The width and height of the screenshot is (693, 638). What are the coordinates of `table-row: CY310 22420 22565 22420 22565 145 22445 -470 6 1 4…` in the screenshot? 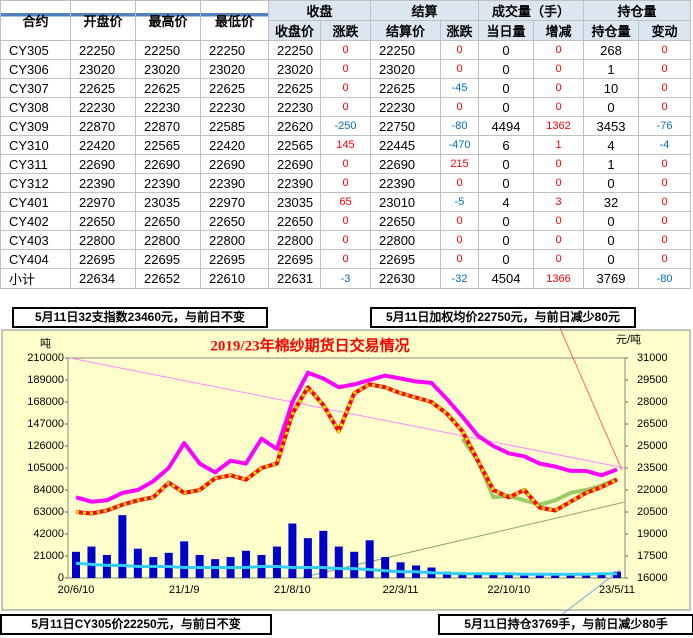 It's located at (345, 145).